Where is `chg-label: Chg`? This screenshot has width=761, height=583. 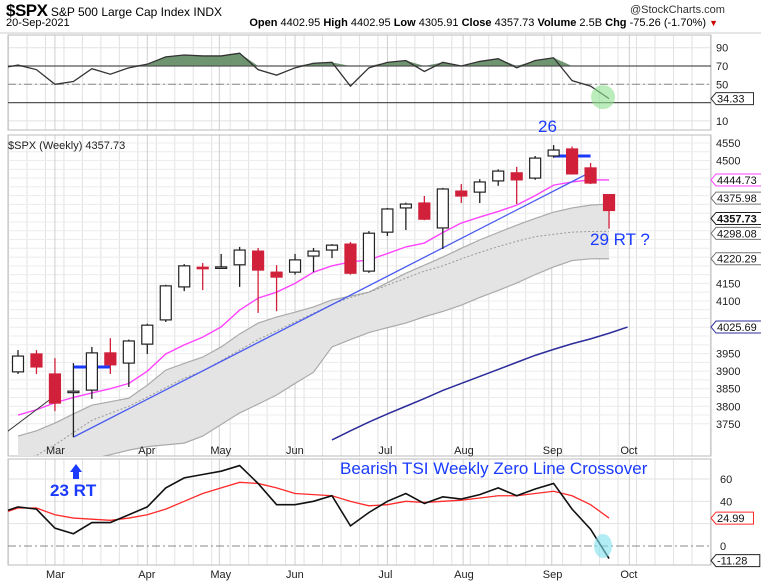
chg-label: Chg is located at coordinates (616, 23).